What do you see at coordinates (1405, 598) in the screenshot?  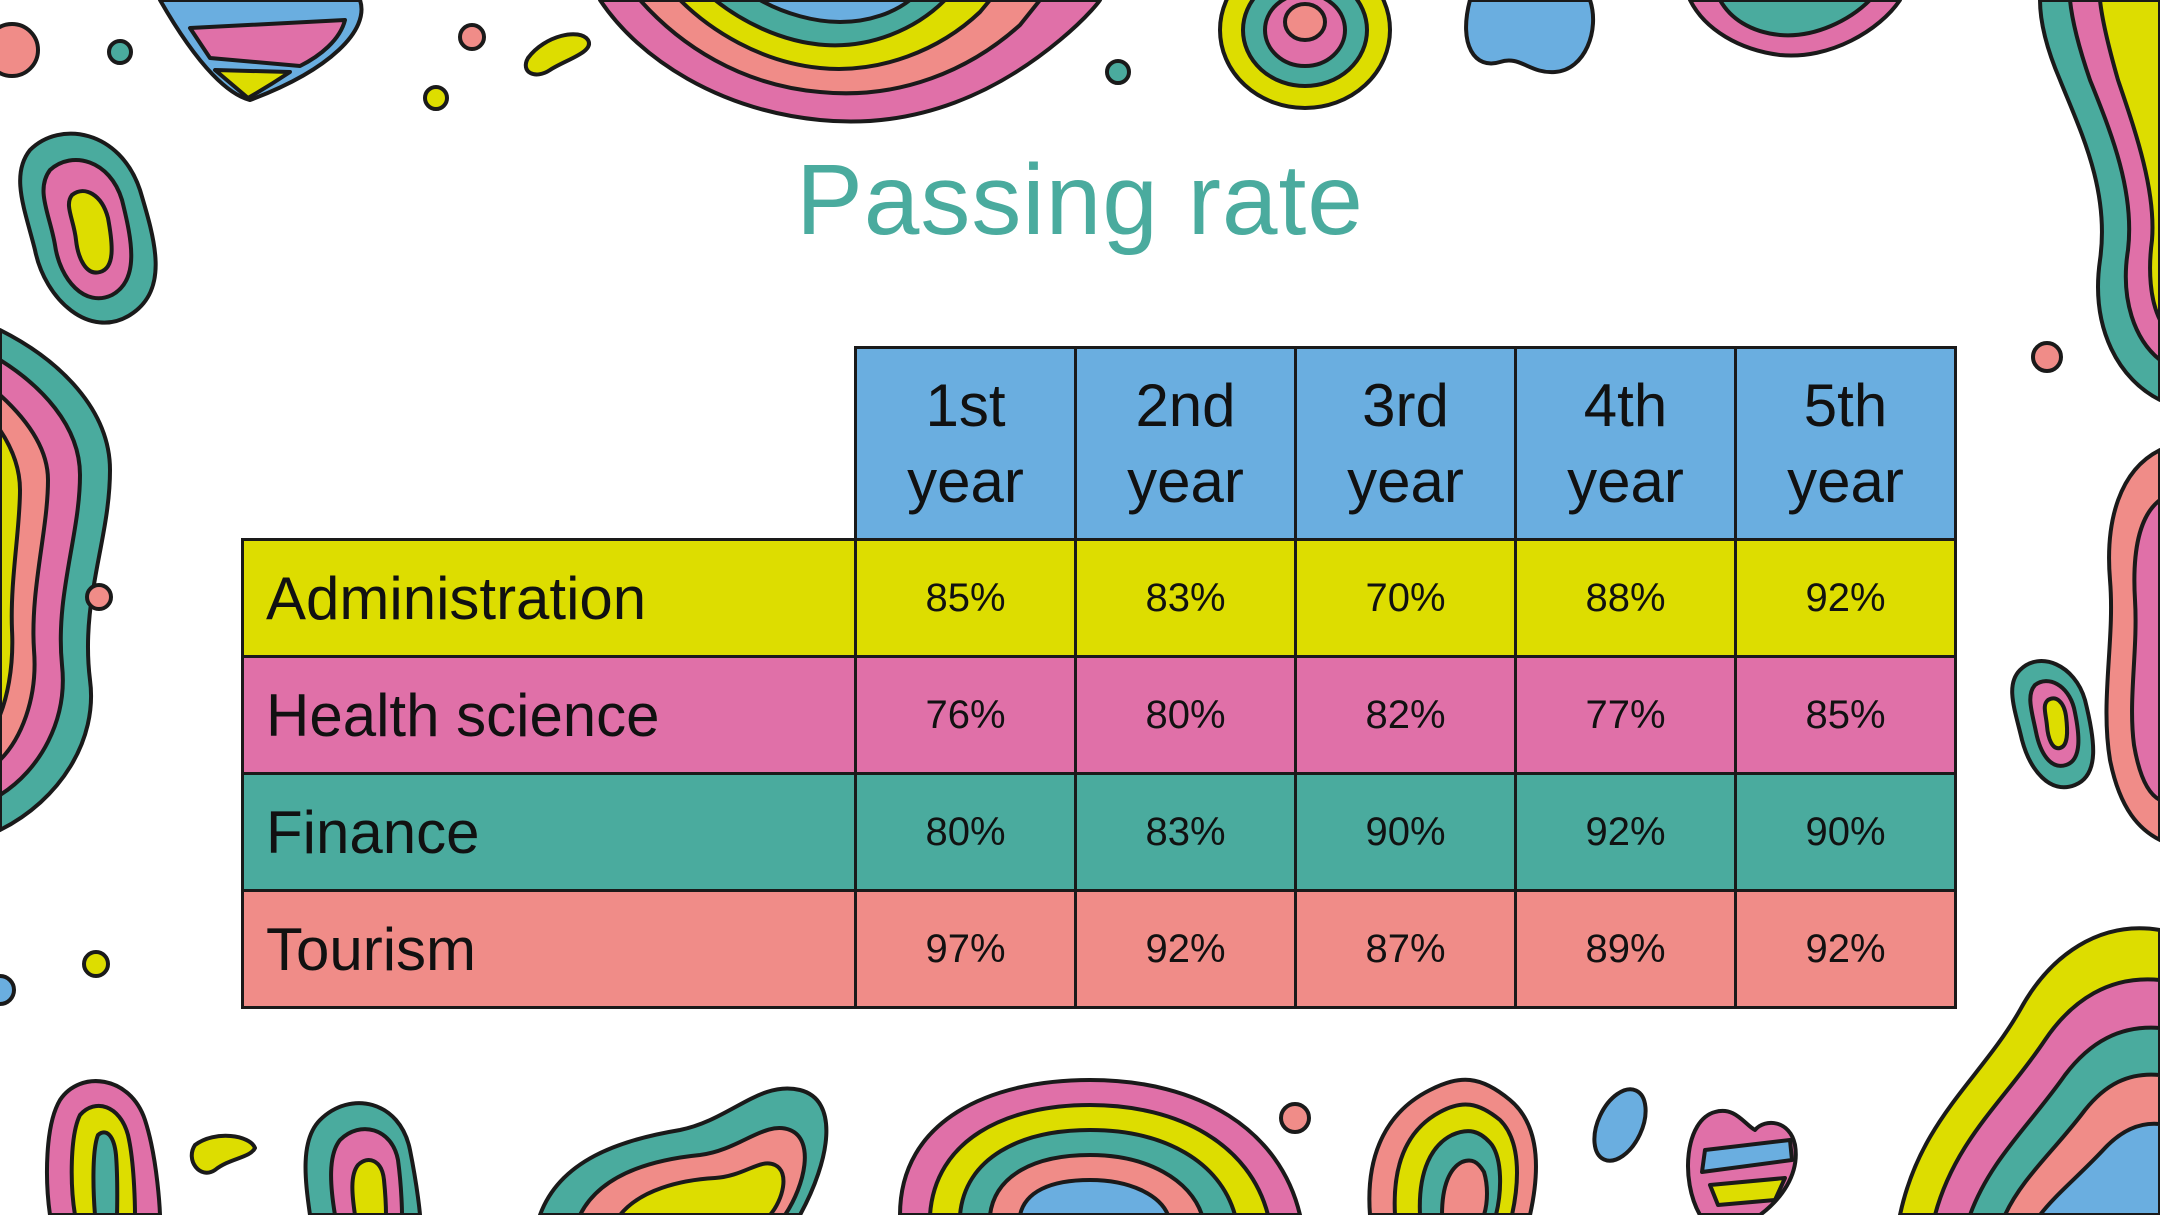 I see `table-cell: 70%` at bounding box center [1405, 598].